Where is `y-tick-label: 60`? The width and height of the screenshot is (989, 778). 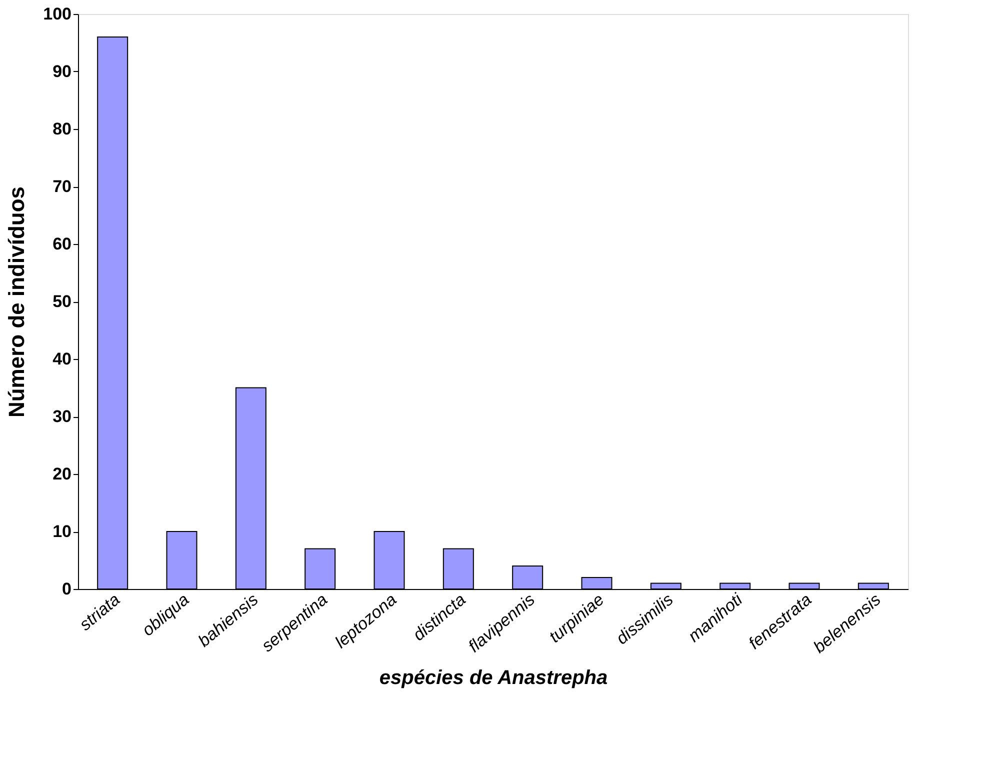 y-tick-label: 60 is located at coordinates (62, 244).